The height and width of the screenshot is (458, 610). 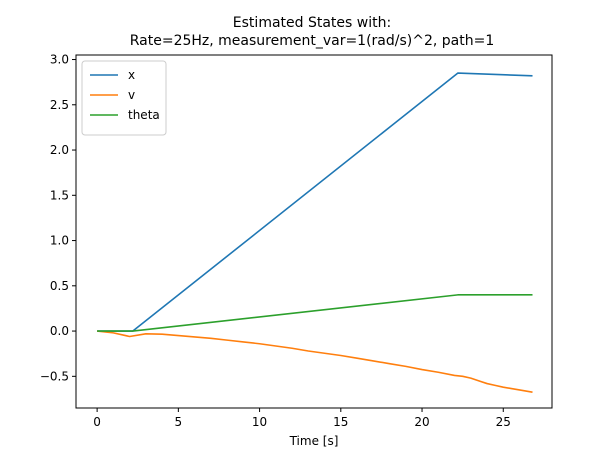 I want to click on x-tick-label: 5, so click(x=179, y=422).